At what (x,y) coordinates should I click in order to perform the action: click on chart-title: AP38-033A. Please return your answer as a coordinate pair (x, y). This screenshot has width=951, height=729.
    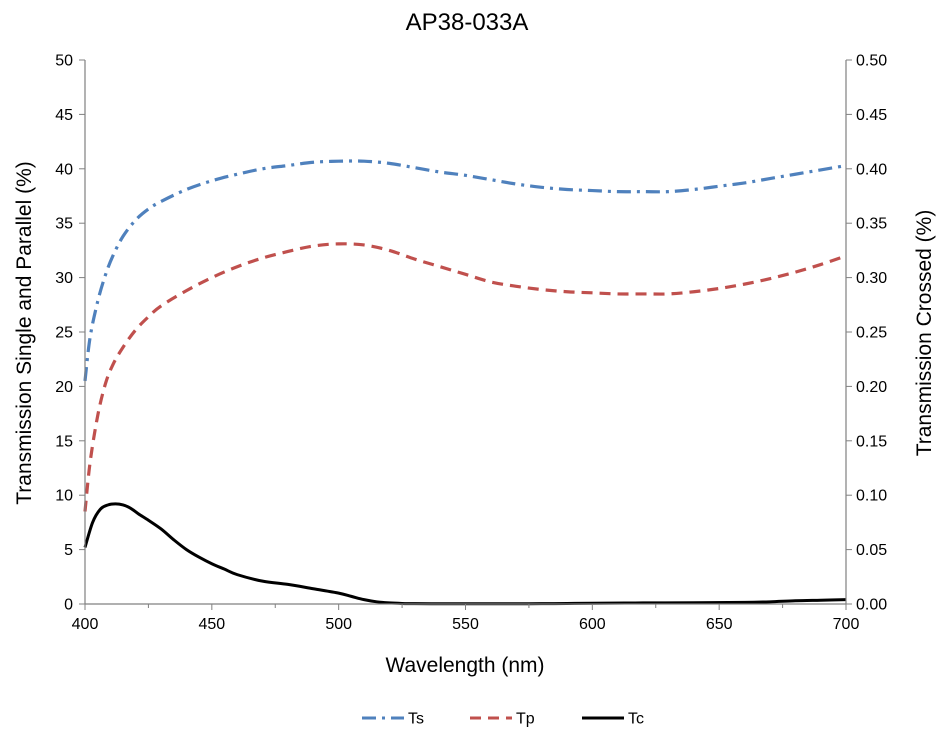
    Looking at the image, I should click on (467, 22).